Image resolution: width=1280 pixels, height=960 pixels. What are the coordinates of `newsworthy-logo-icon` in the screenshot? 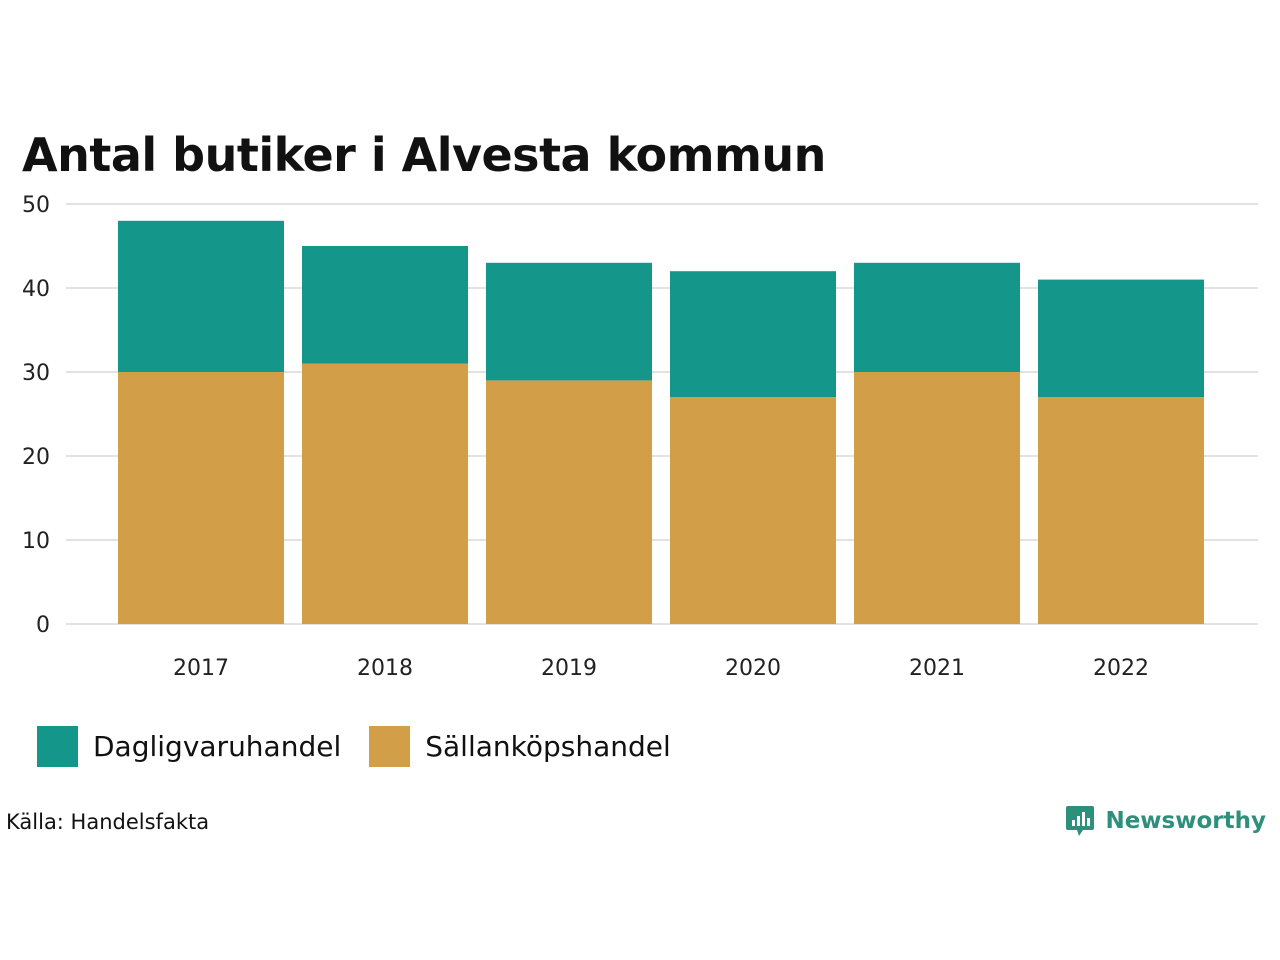 It's located at (1080, 821).